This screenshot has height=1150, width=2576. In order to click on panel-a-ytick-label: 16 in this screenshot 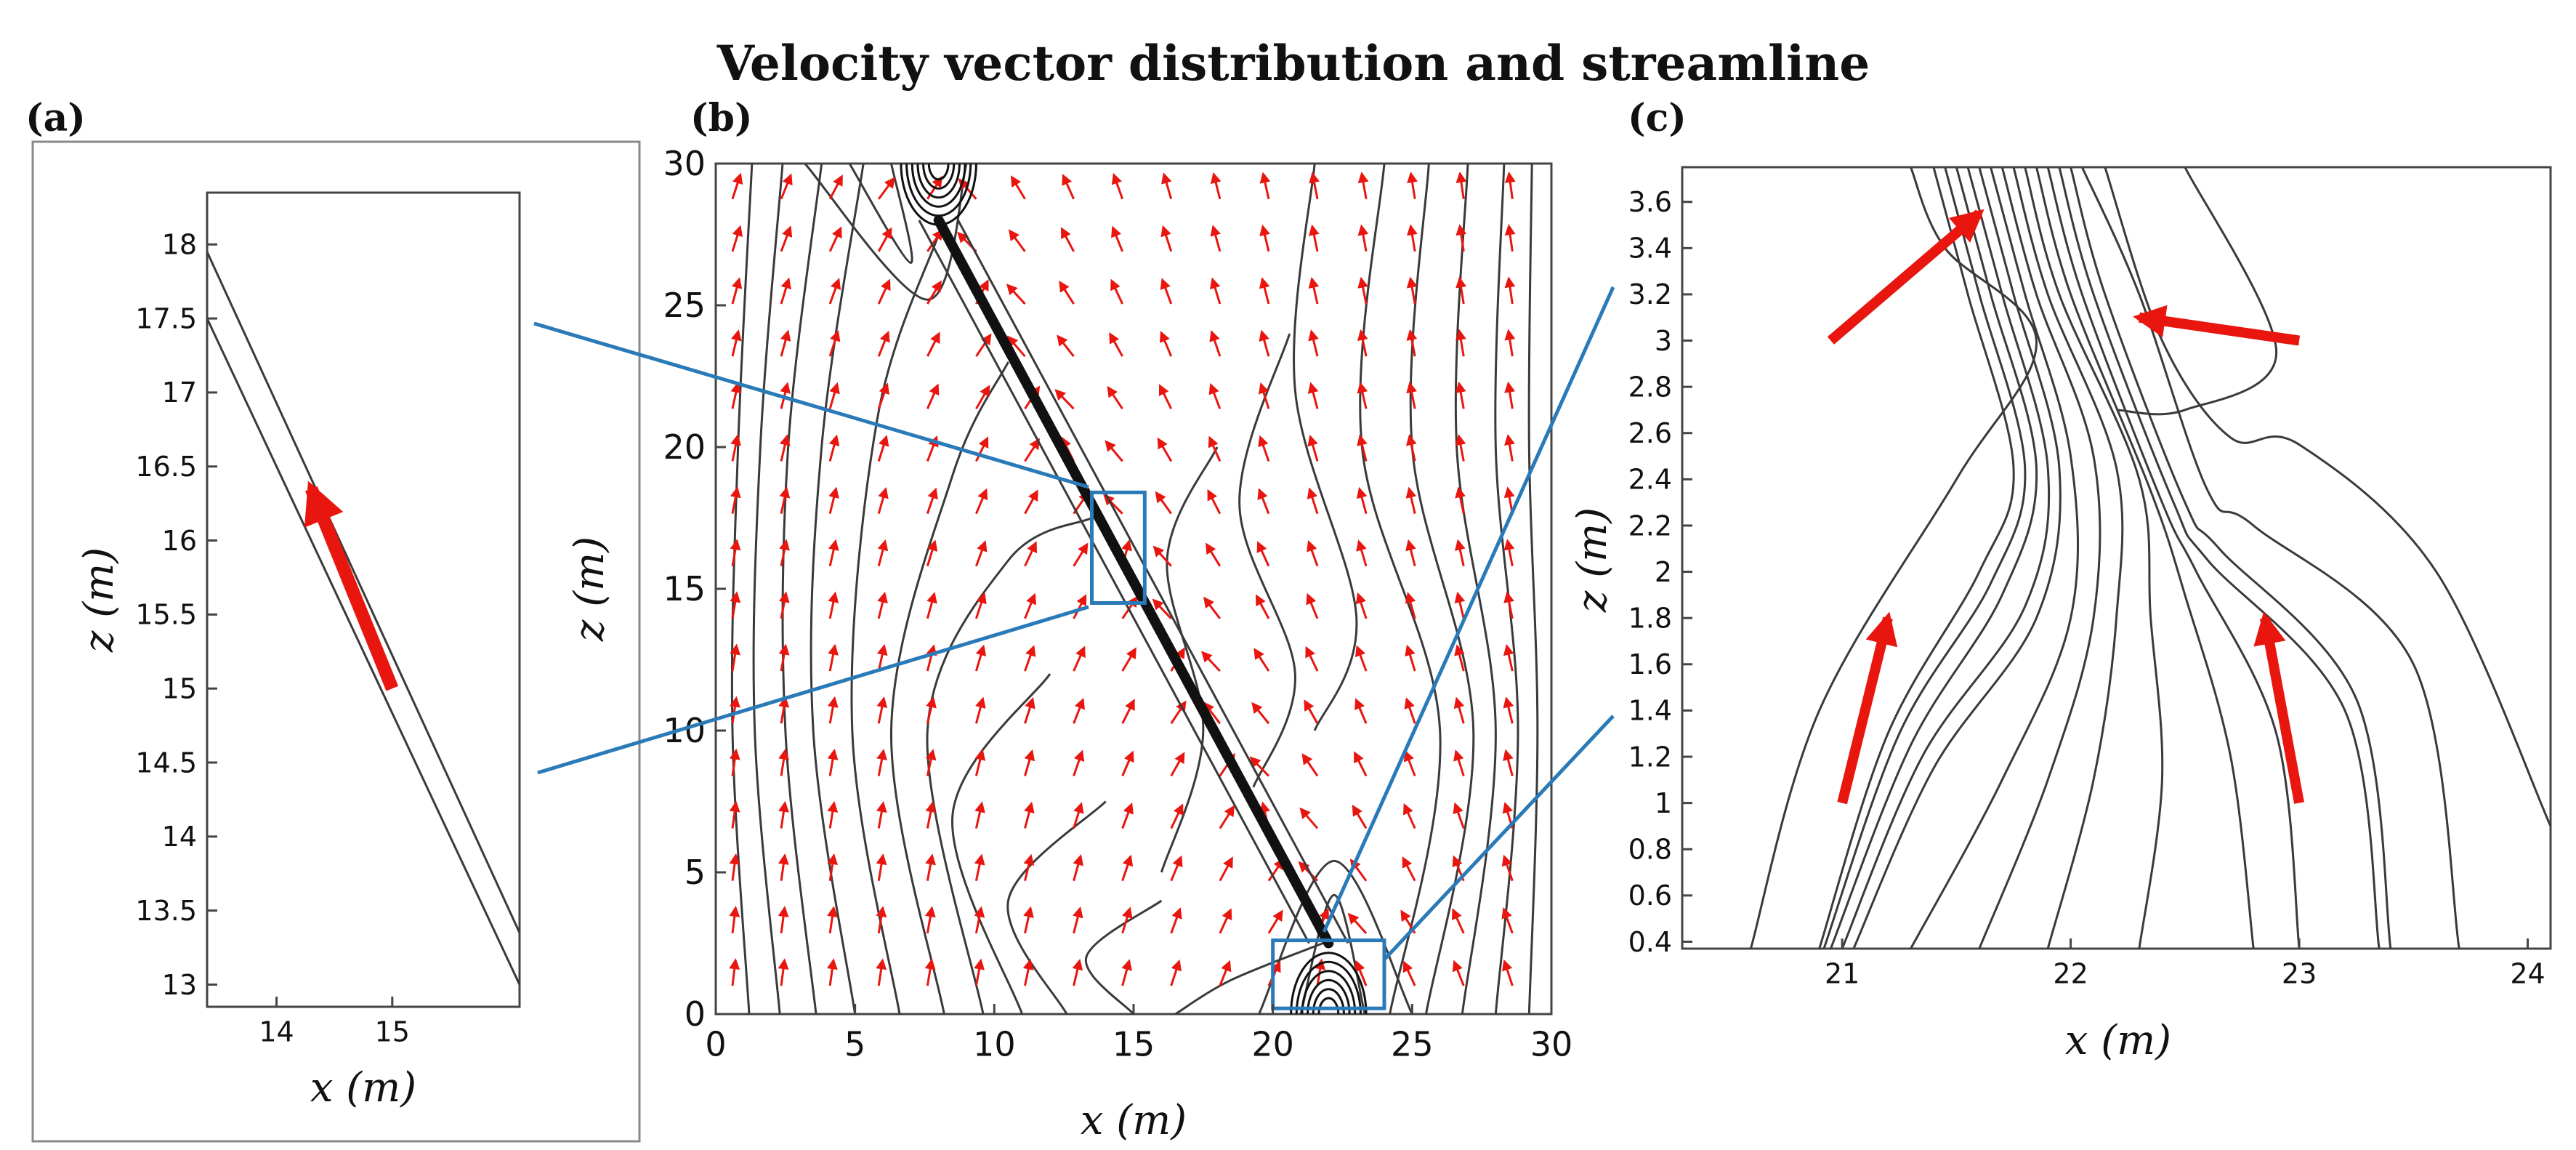, I will do `click(180, 541)`.